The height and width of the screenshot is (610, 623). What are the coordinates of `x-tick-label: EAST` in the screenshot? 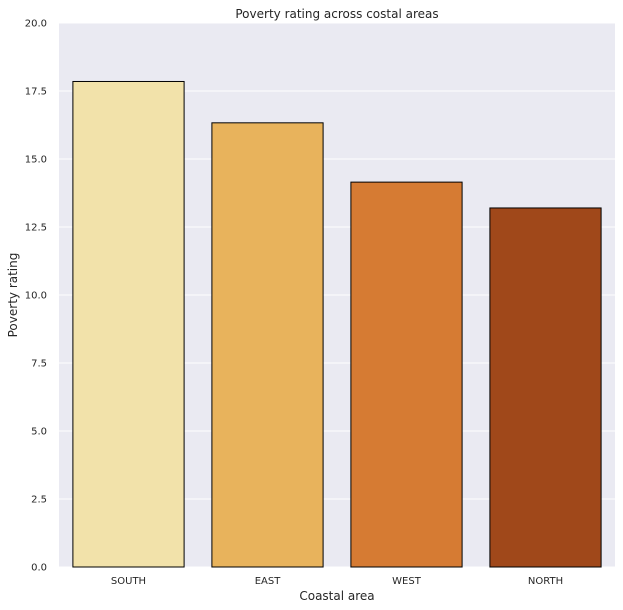 It's located at (268, 581).